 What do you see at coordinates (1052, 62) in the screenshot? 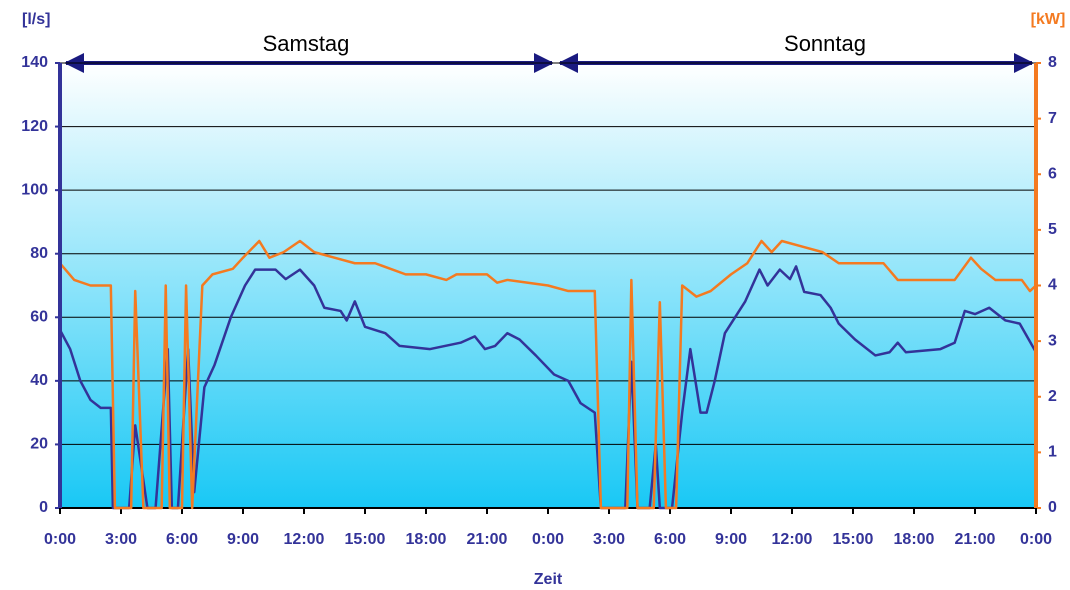
I see `y2-tick-label: 8` at bounding box center [1052, 62].